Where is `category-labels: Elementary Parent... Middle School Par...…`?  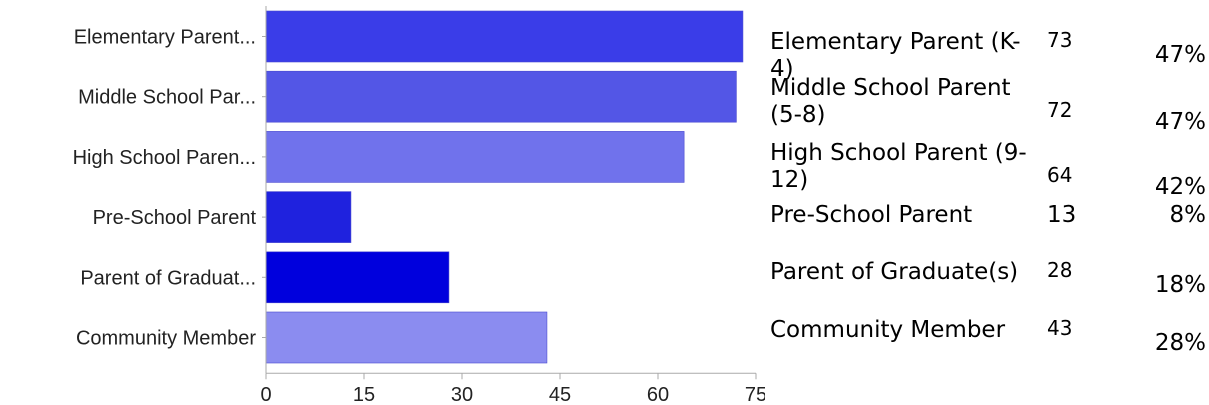 category-labels: Elementary Parent... Middle School Par...… is located at coordinates (165, 188).